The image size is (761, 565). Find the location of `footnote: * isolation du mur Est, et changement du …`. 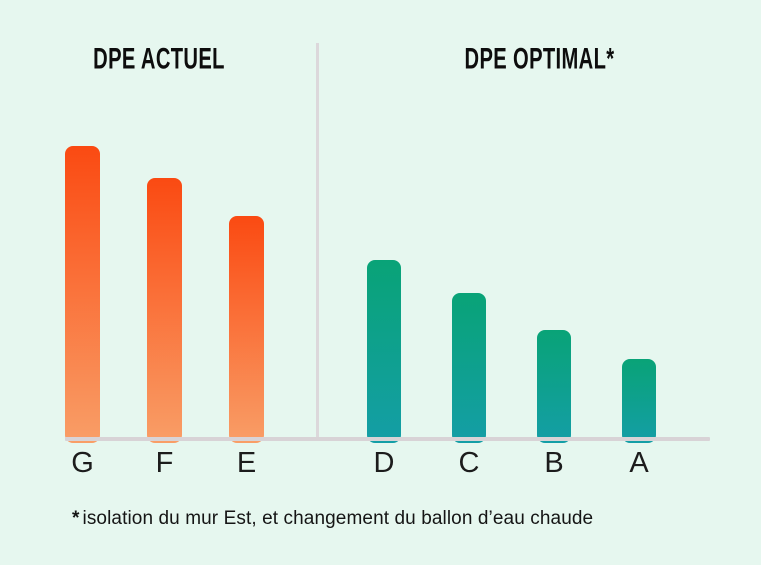

footnote: * isolation du mur Est, et changement du … is located at coordinates (332, 519).